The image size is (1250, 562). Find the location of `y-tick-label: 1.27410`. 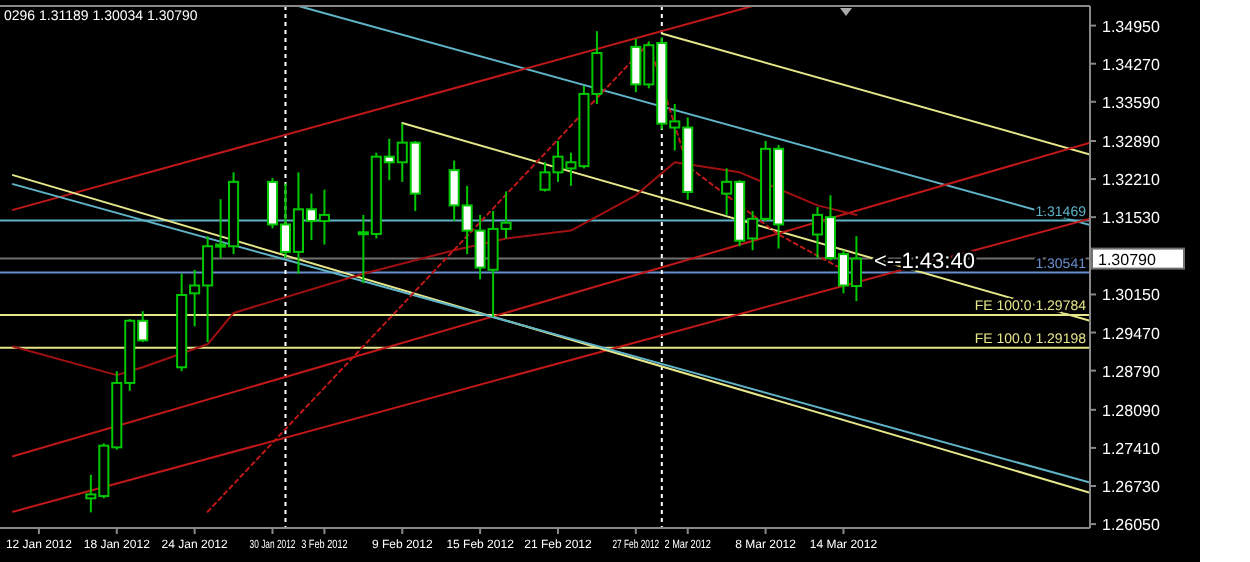

y-tick-label: 1.27410 is located at coordinates (1131, 448).